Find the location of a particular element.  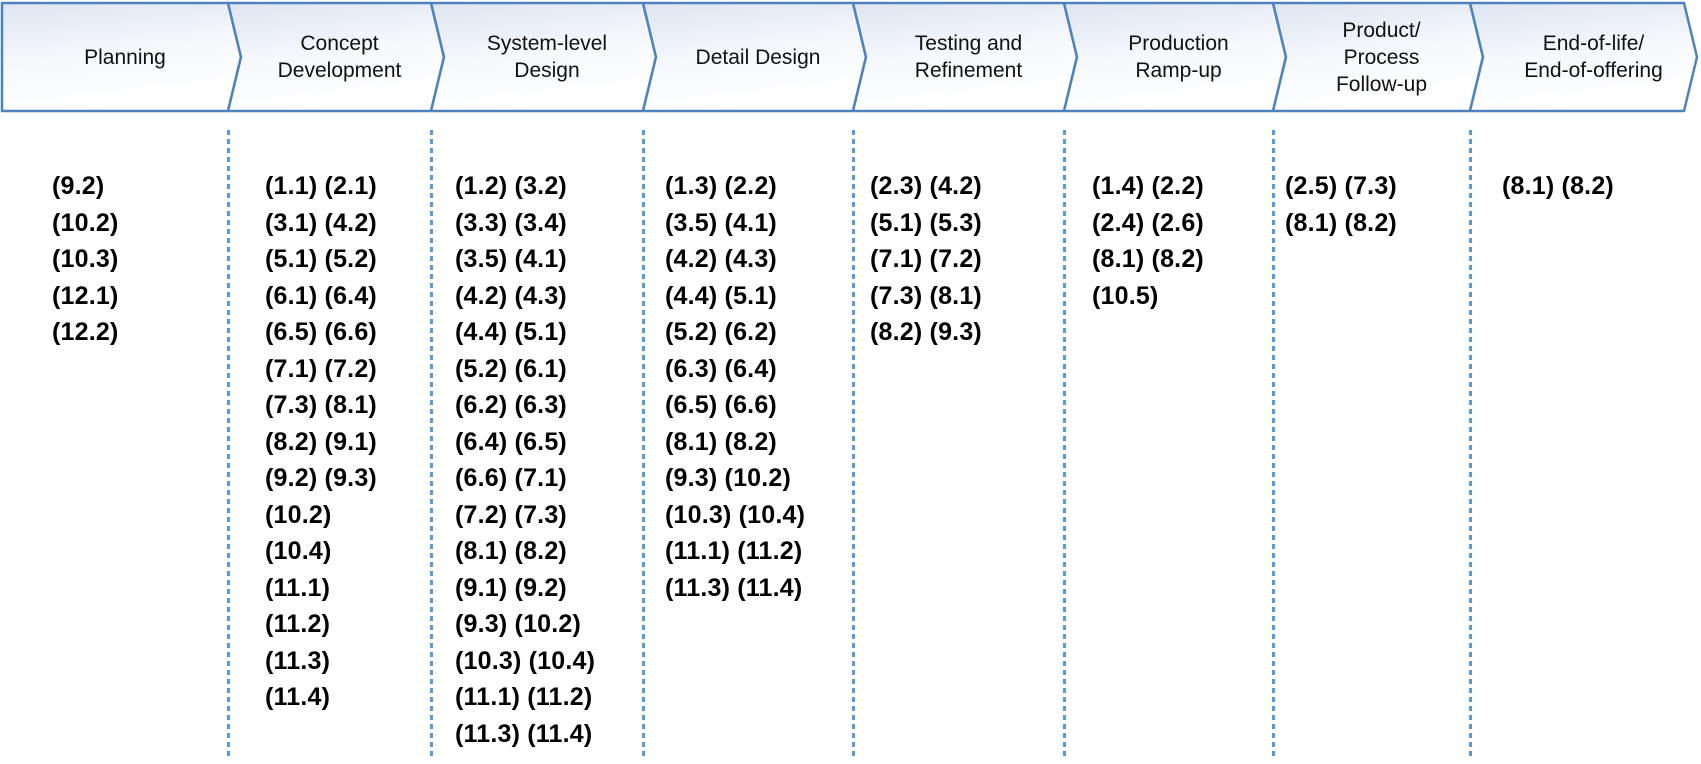

clause-ref-line: (8.2) (9.3) is located at coordinates (926, 332).